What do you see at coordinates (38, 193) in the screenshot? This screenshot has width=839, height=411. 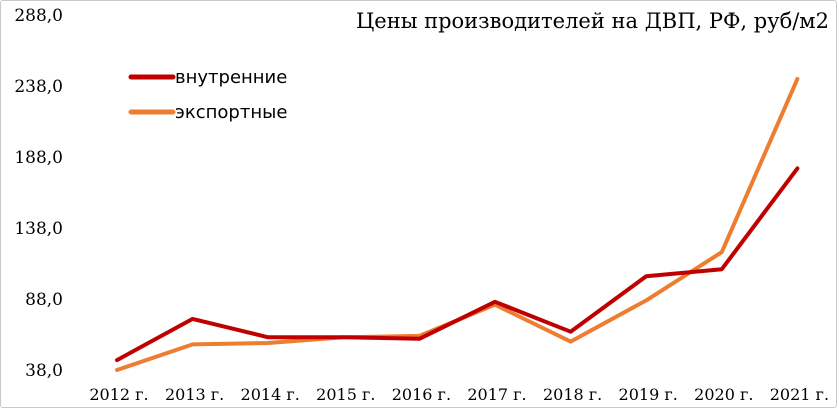 I see `y-axis-ticks: 38,0 88,0 138,0 188,0 238,0 288,0` at bounding box center [38, 193].